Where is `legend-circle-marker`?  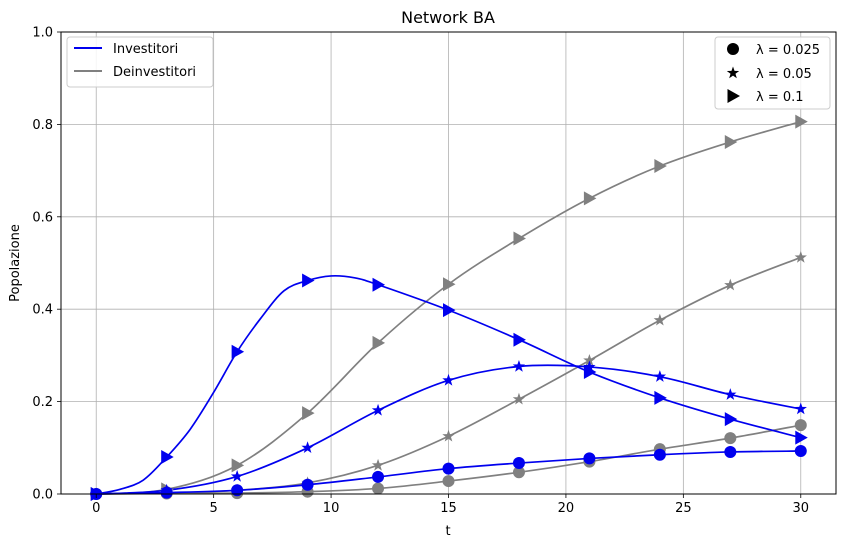 legend-circle-marker is located at coordinates (733, 49).